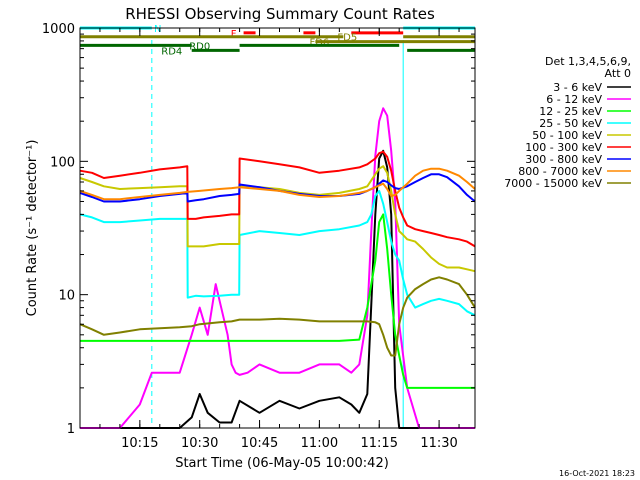 Image resolution: width=640 pixels, height=480 pixels. Describe the element at coordinates (319, 443) in the screenshot. I see `x-tick-label: 11:00` at that location.